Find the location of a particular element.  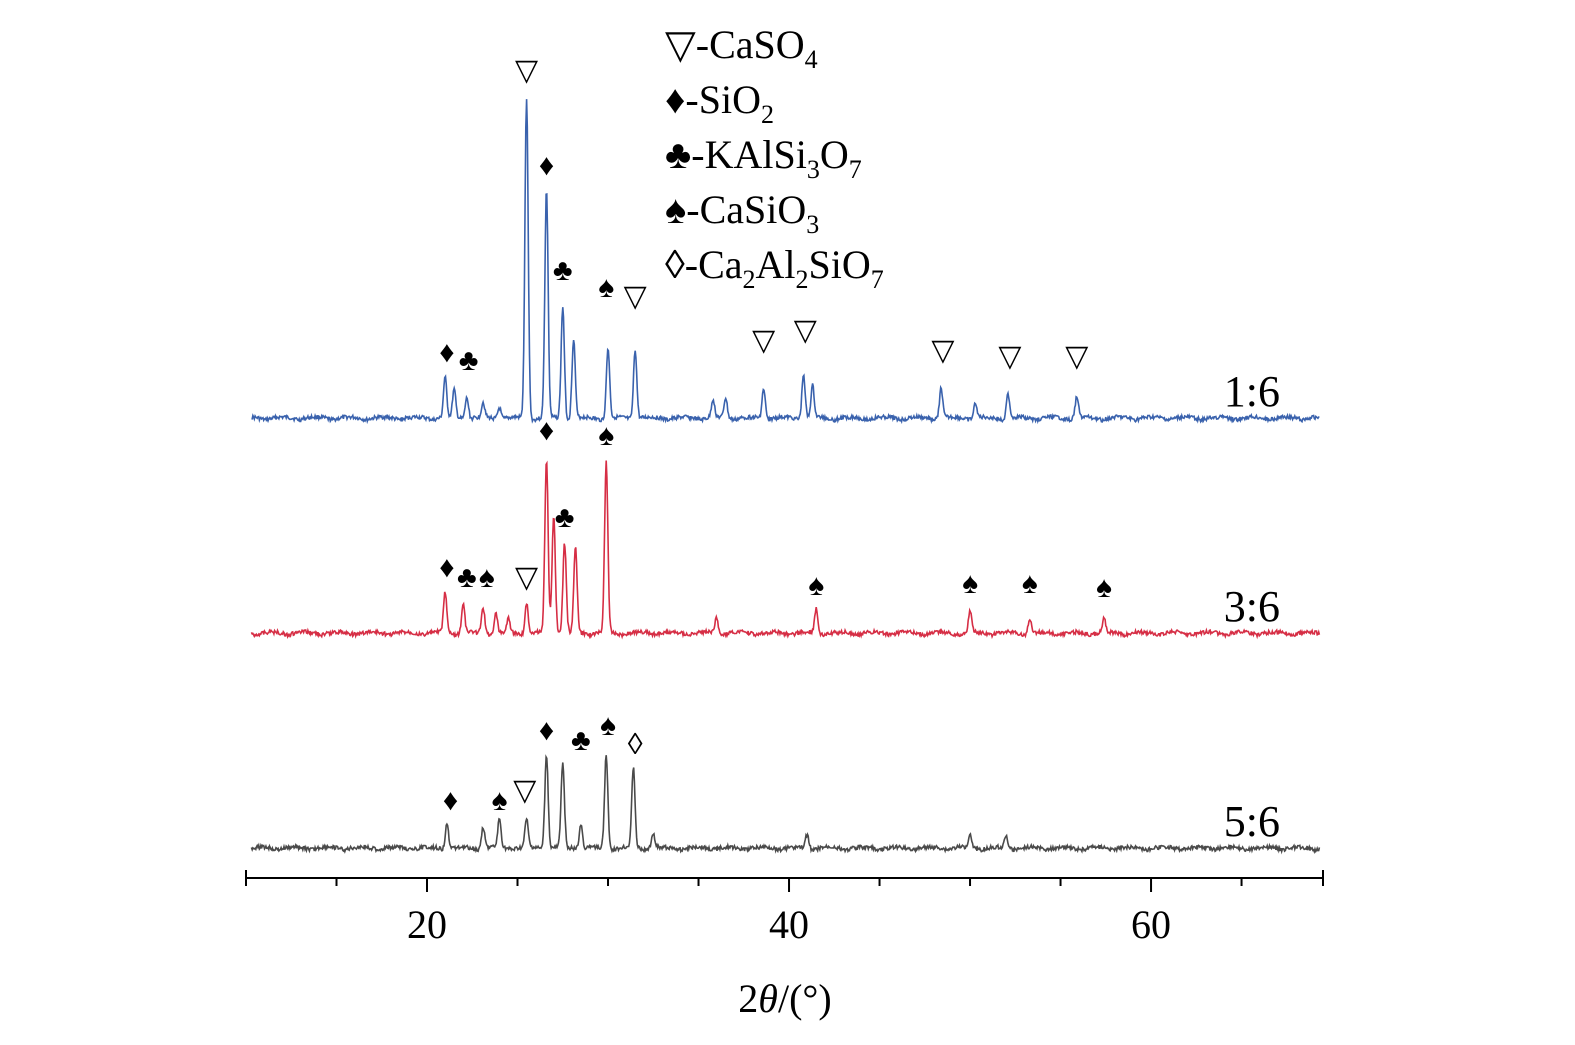

series-label: 3:6 is located at coordinates (1252, 606).